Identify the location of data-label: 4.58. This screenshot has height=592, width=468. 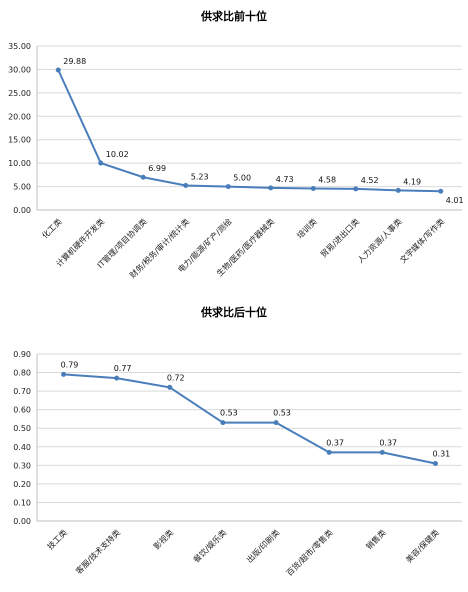
(327, 180).